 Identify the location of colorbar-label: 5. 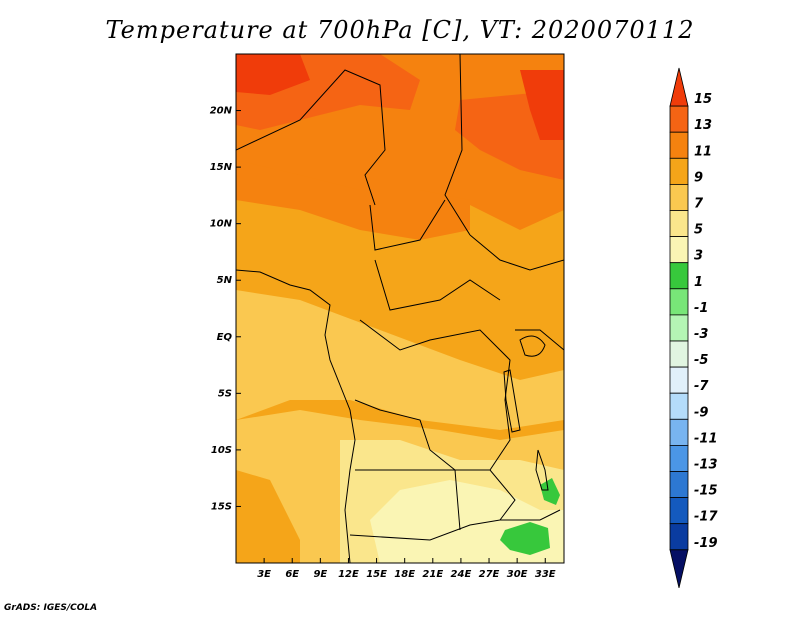
(698, 230).